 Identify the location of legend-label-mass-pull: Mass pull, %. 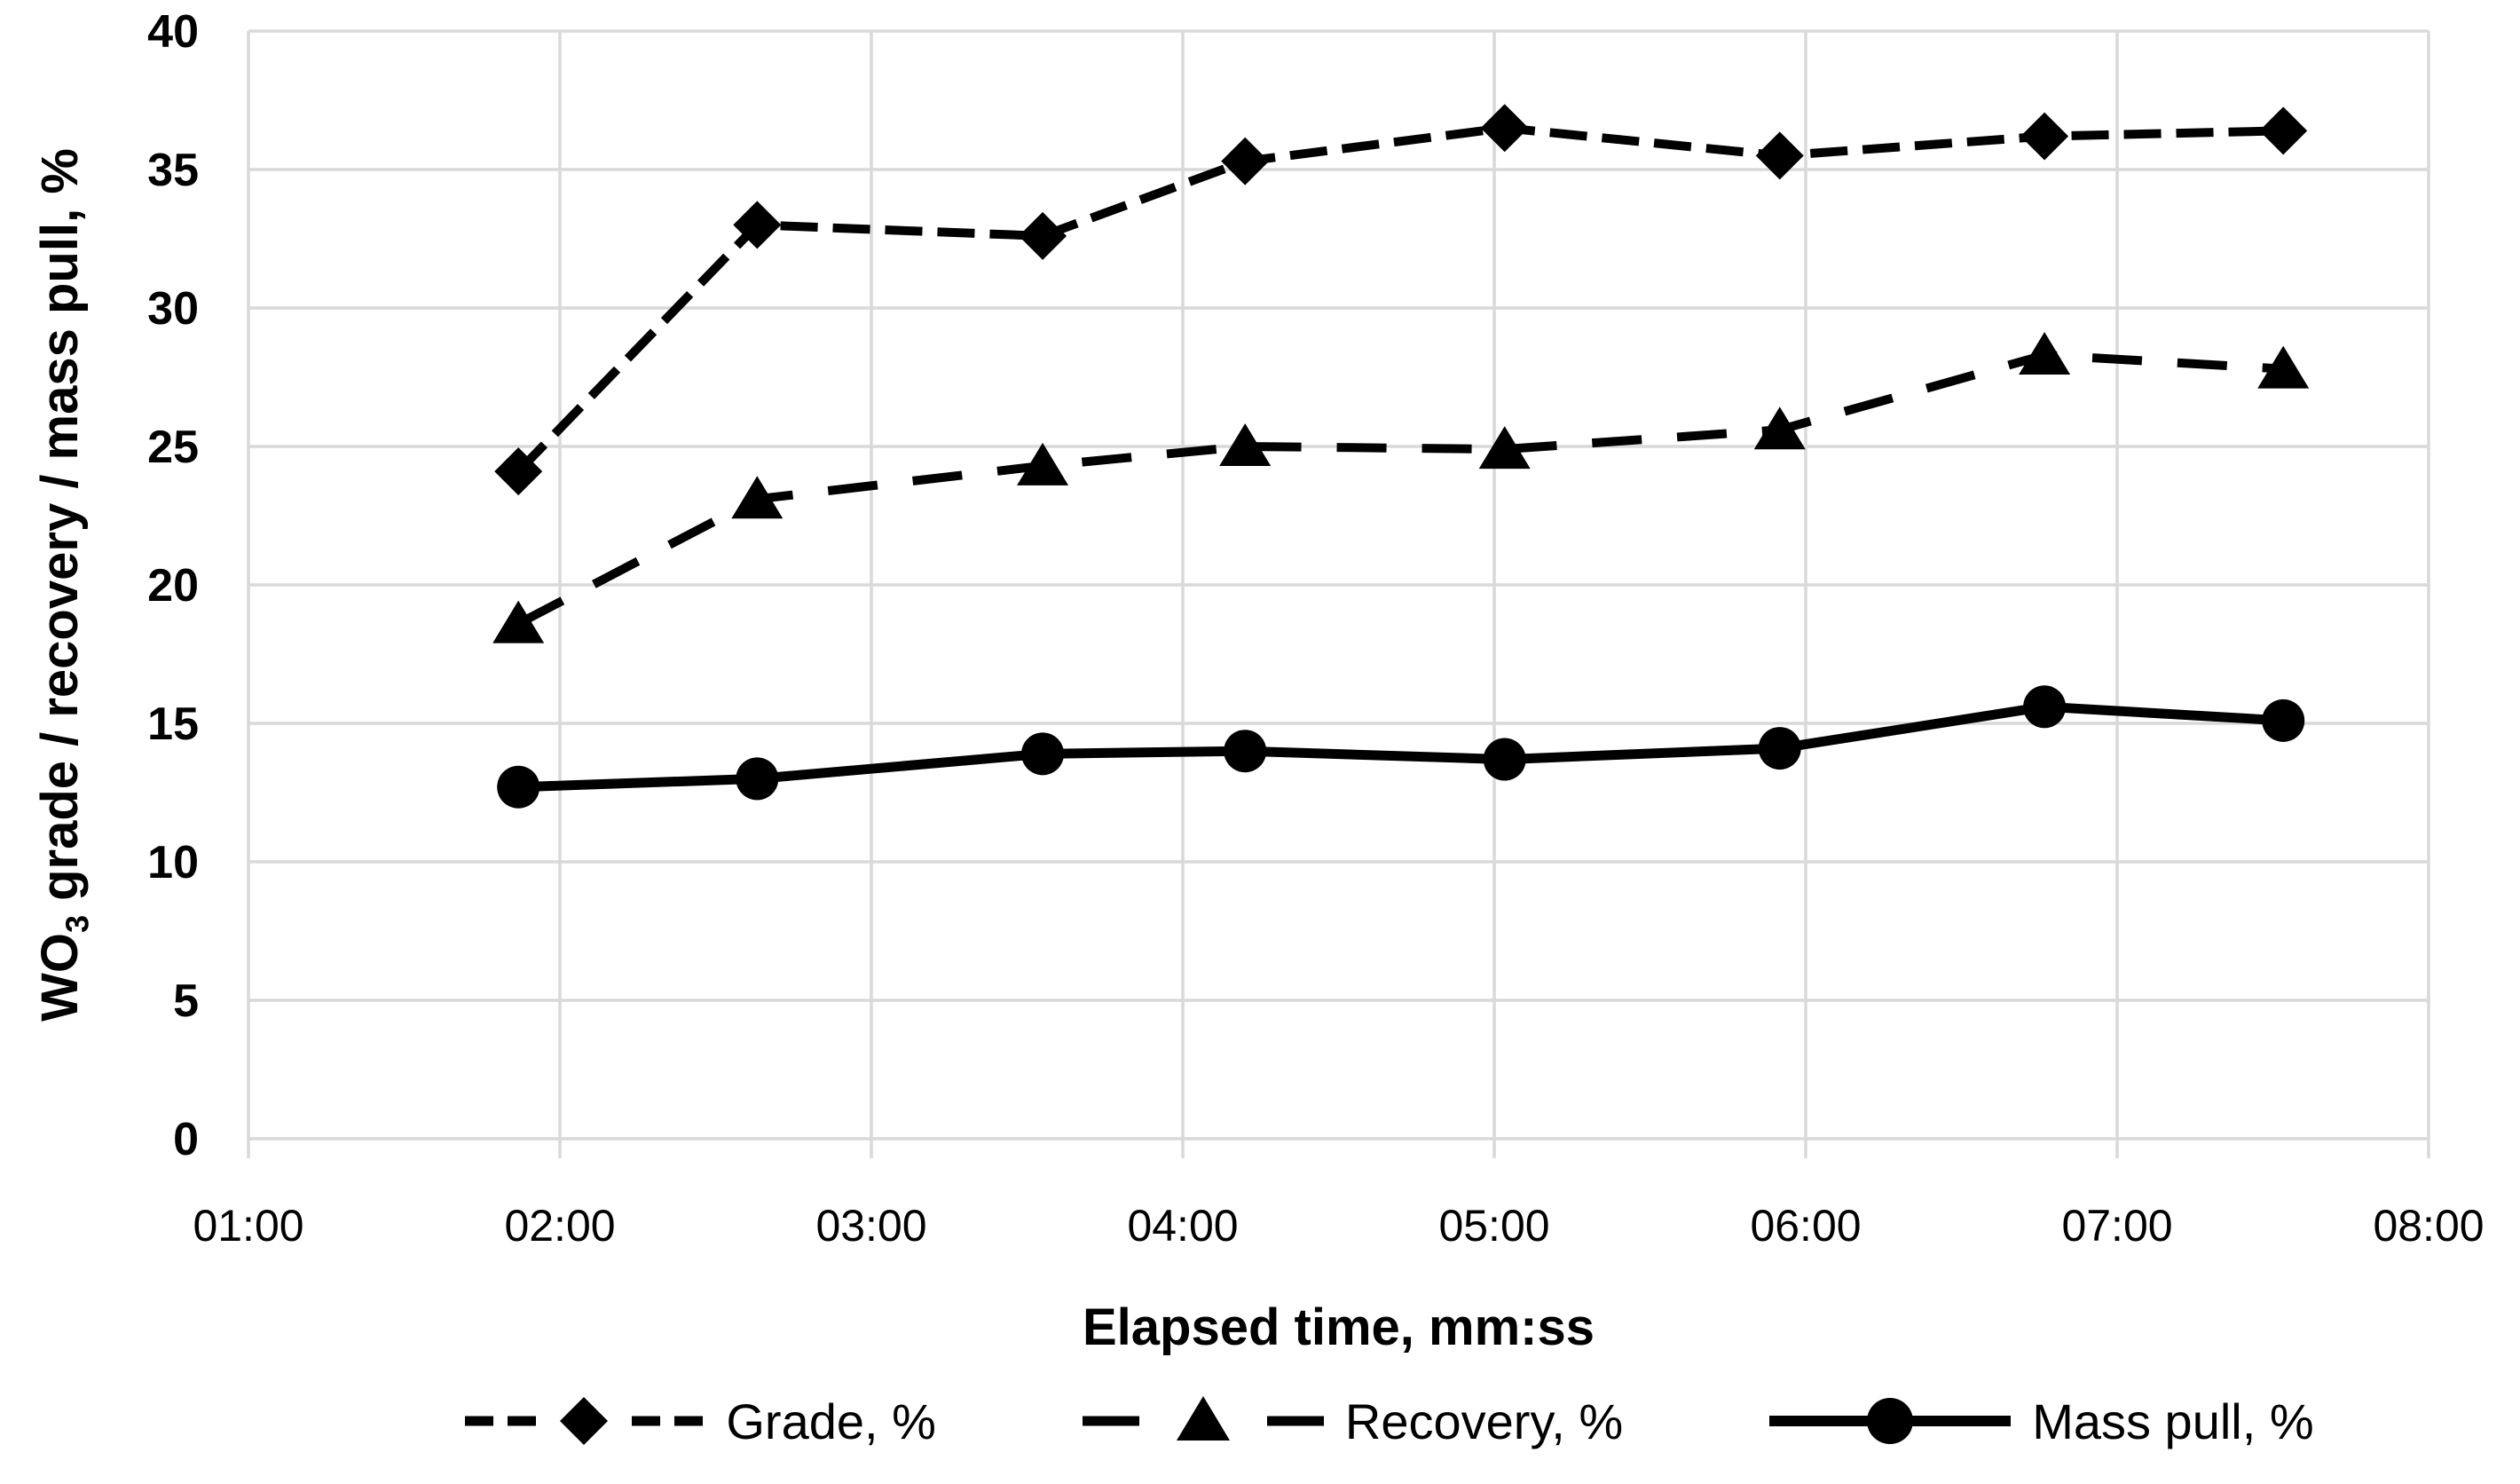
(2173, 1421).